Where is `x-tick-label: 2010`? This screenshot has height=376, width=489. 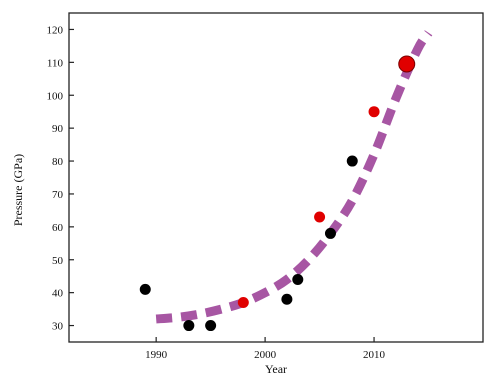
x-tick-label: 2010 is located at coordinates (374, 355).